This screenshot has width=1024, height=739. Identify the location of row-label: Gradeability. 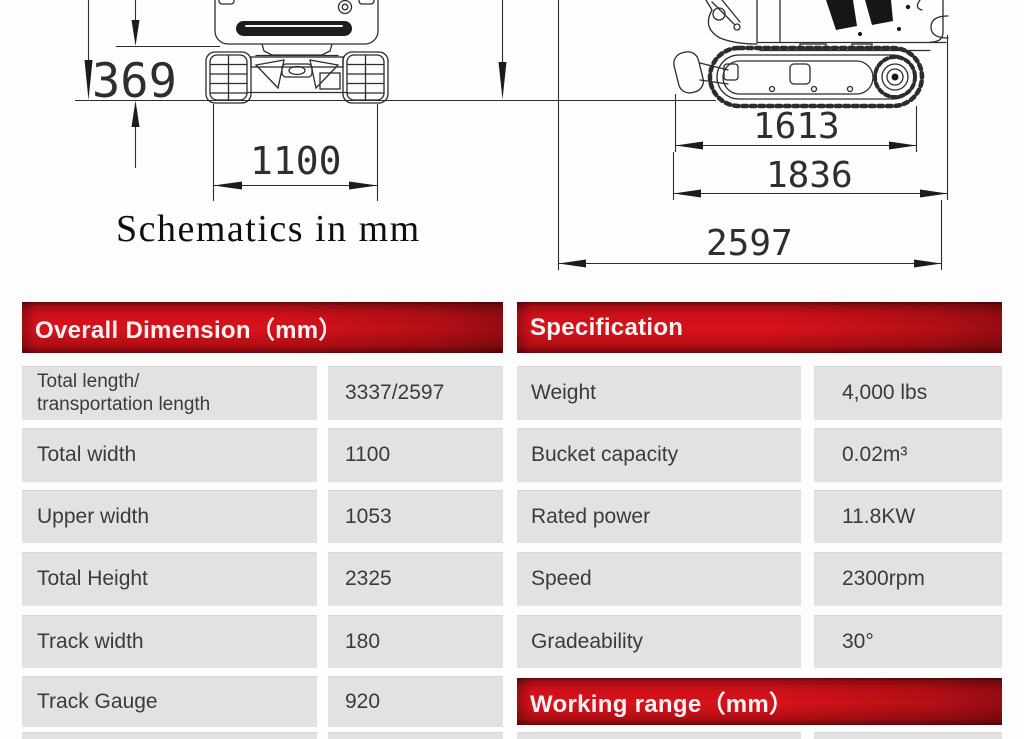
(659, 641).